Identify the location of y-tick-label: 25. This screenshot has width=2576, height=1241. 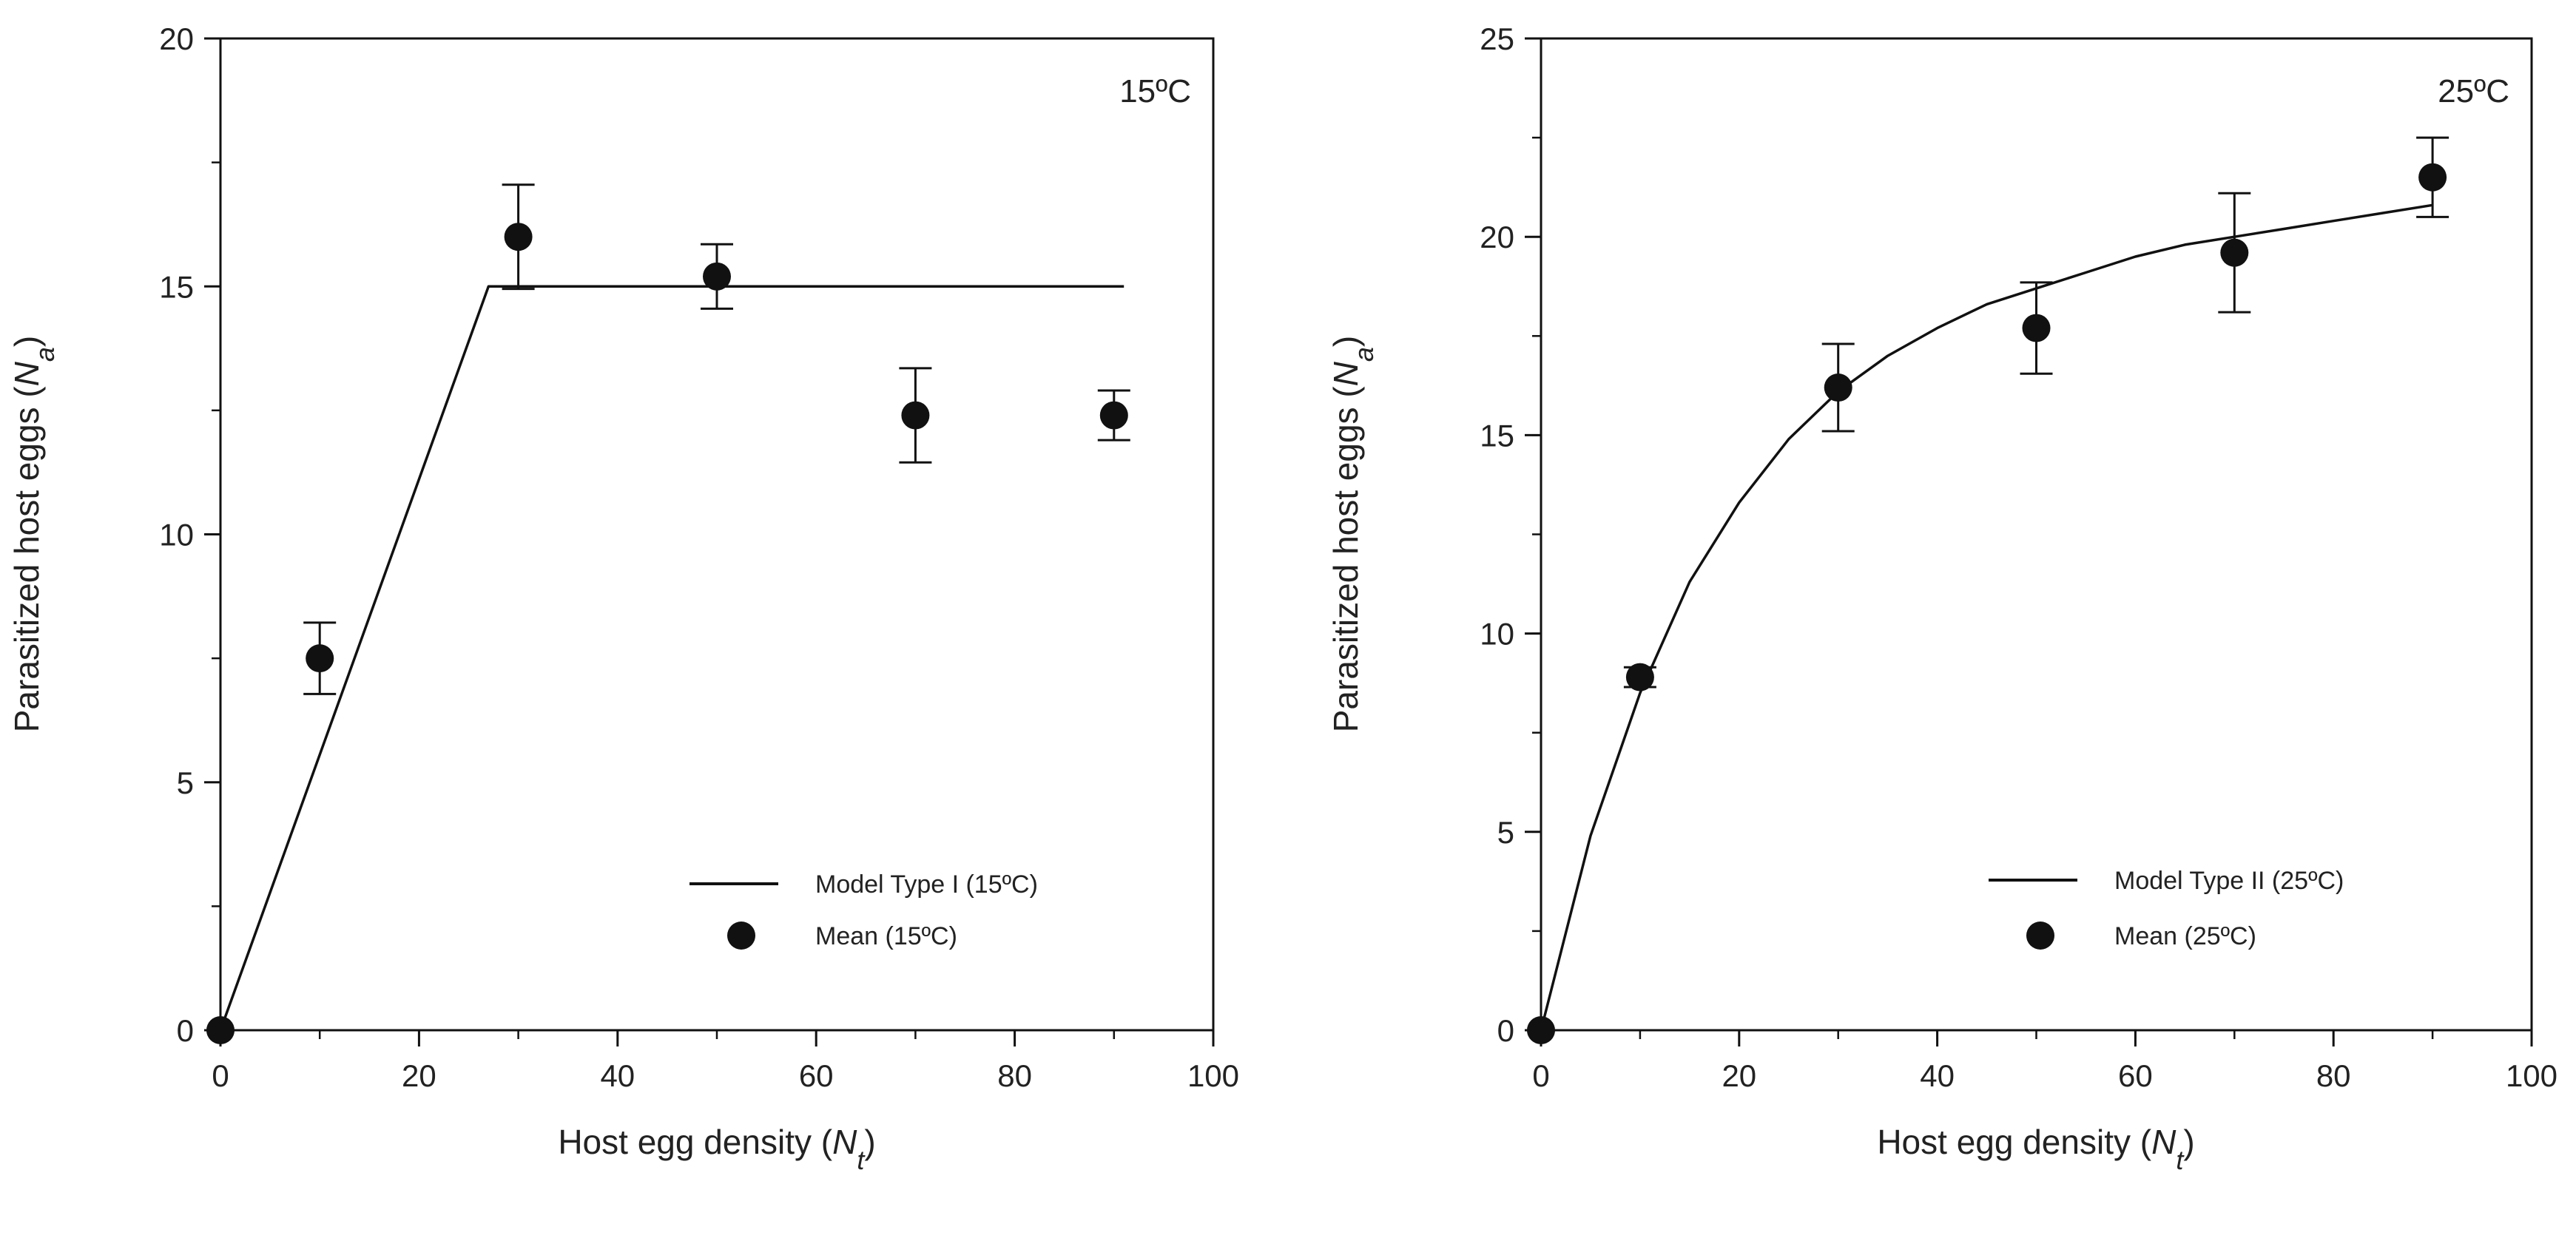
(1497, 39).